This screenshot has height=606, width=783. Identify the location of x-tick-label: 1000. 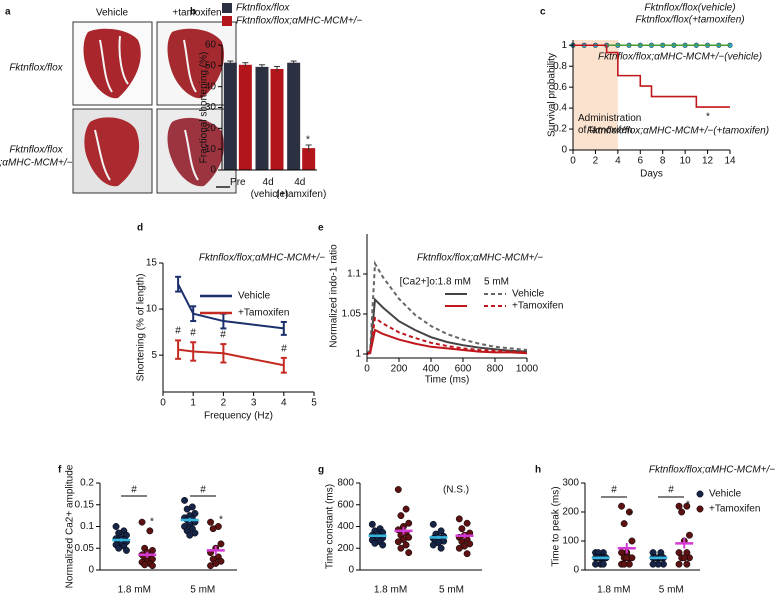
(527, 369).